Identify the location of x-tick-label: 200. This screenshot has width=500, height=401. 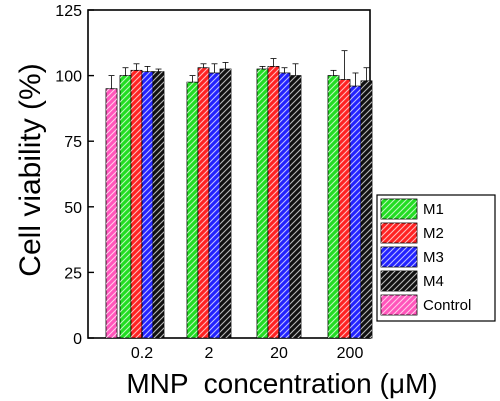
(350, 353).